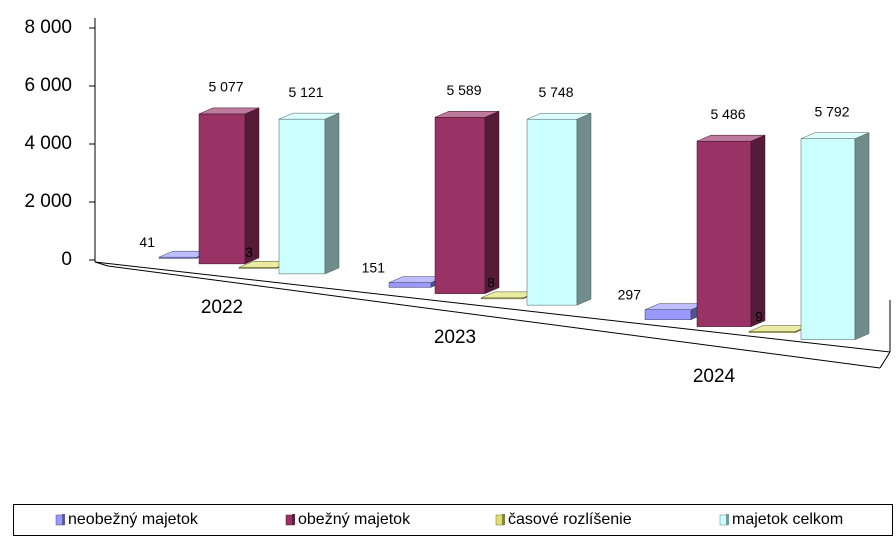 This screenshot has height=536, width=896. I want to click on value-label: 3, so click(249, 252).